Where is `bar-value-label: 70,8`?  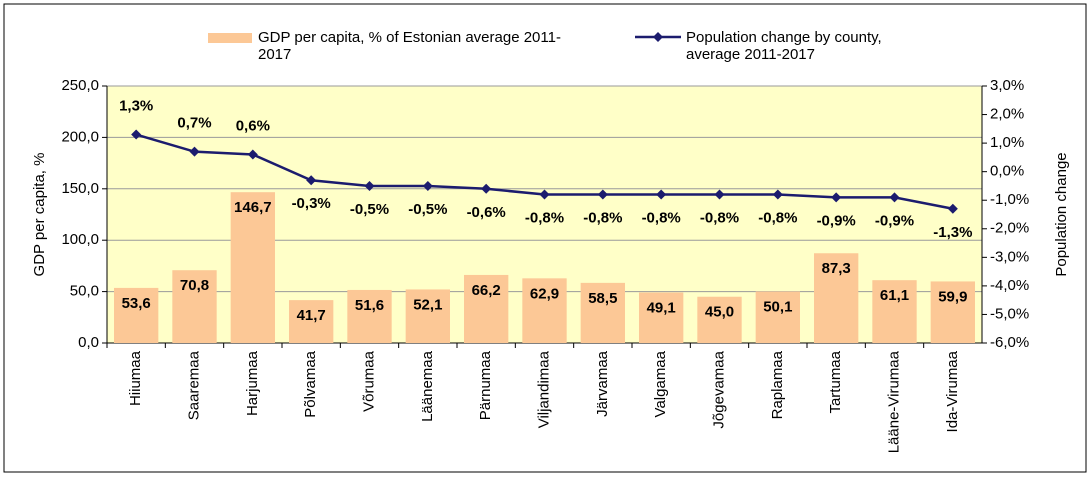 bar-value-label: 70,8 is located at coordinates (194, 285).